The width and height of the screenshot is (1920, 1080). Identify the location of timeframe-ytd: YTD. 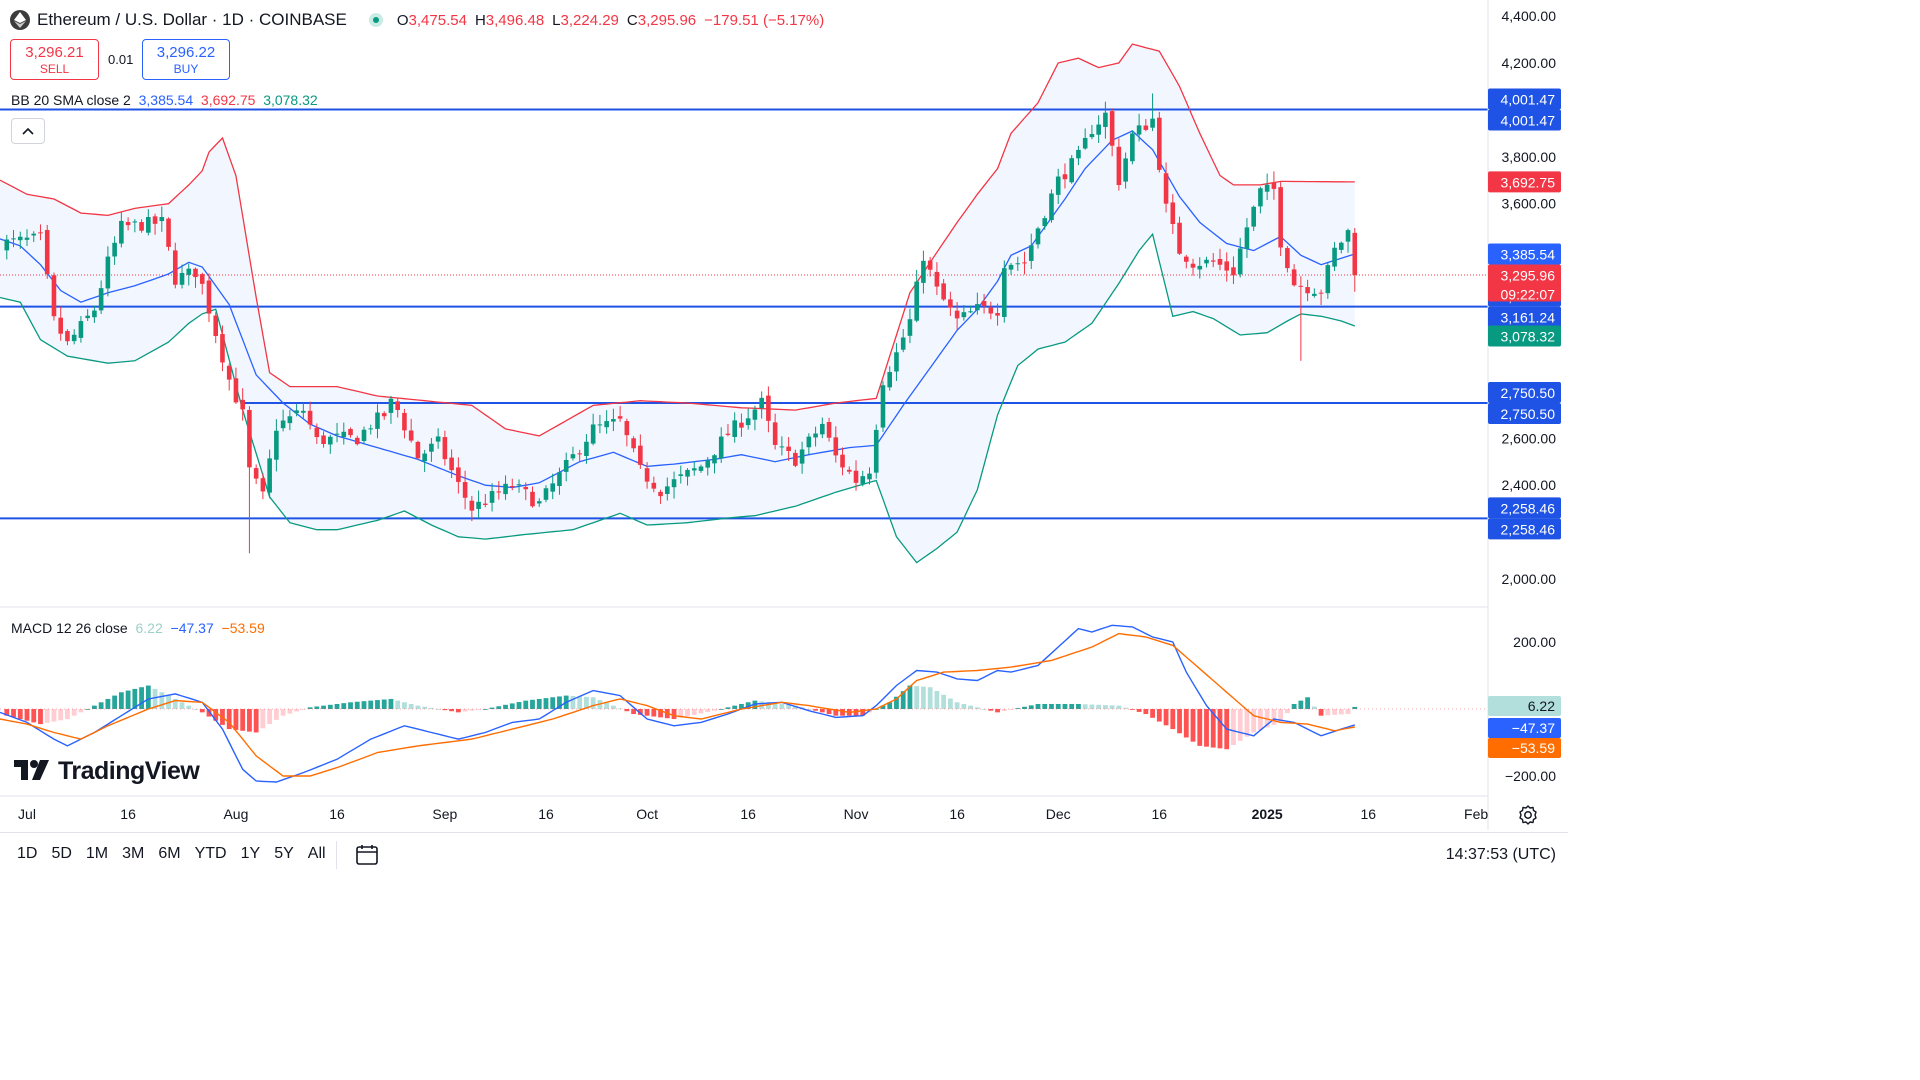
(210, 853).